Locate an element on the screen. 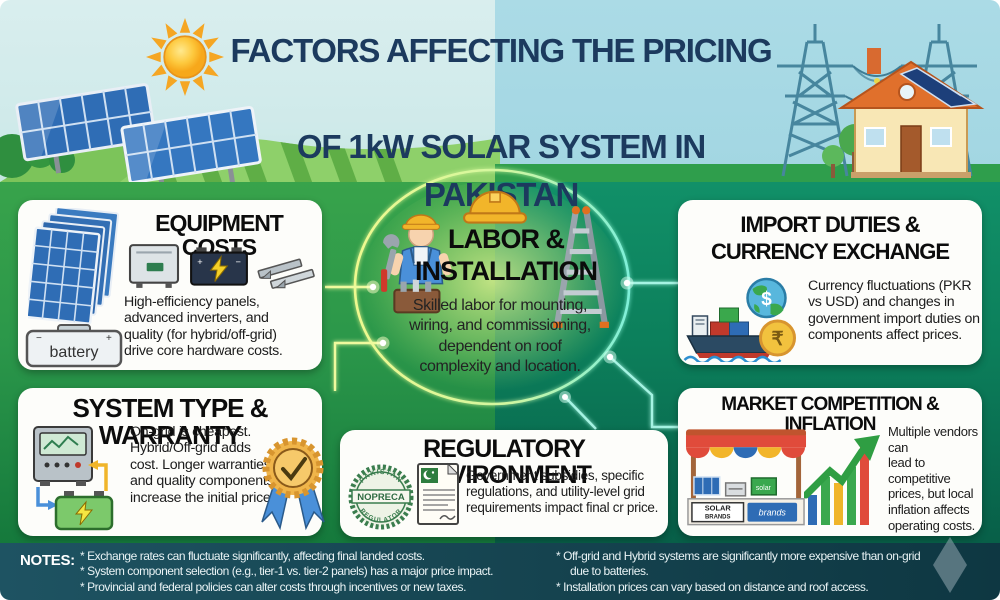 The height and width of the screenshot is (600, 1000). dollar-symbol: $ is located at coordinates (766, 299).